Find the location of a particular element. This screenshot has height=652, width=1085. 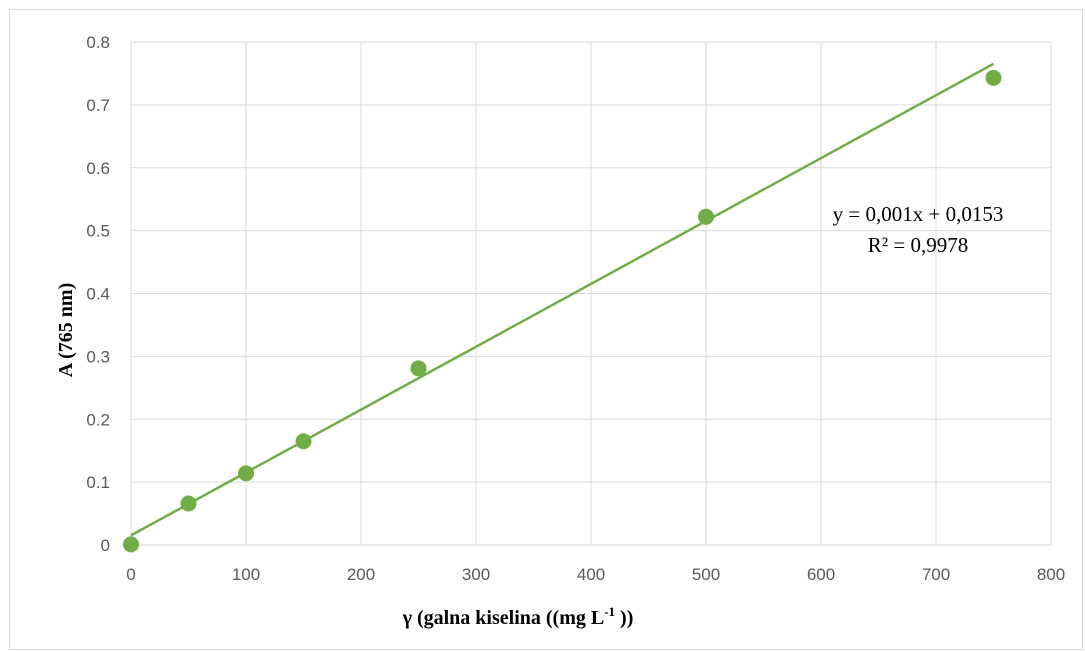

x-tick-label: 0 is located at coordinates (130, 574).